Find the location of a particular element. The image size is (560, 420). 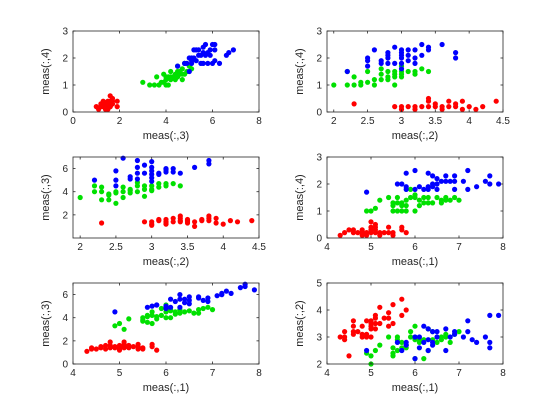

y-tick-label: 5 is located at coordinates (319, 284).